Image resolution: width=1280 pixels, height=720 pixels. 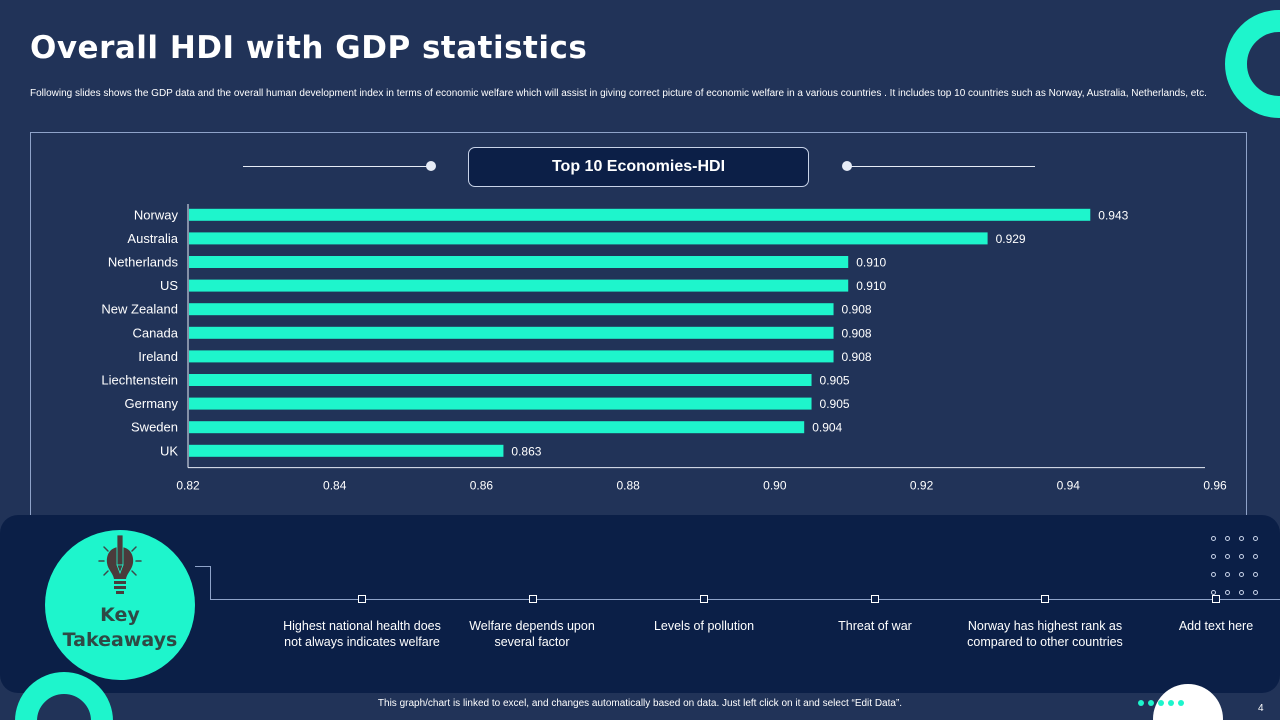 What do you see at coordinates (169, 450) in the screenshot?
I see `category-label: UK` at bounding box center [169, 450].